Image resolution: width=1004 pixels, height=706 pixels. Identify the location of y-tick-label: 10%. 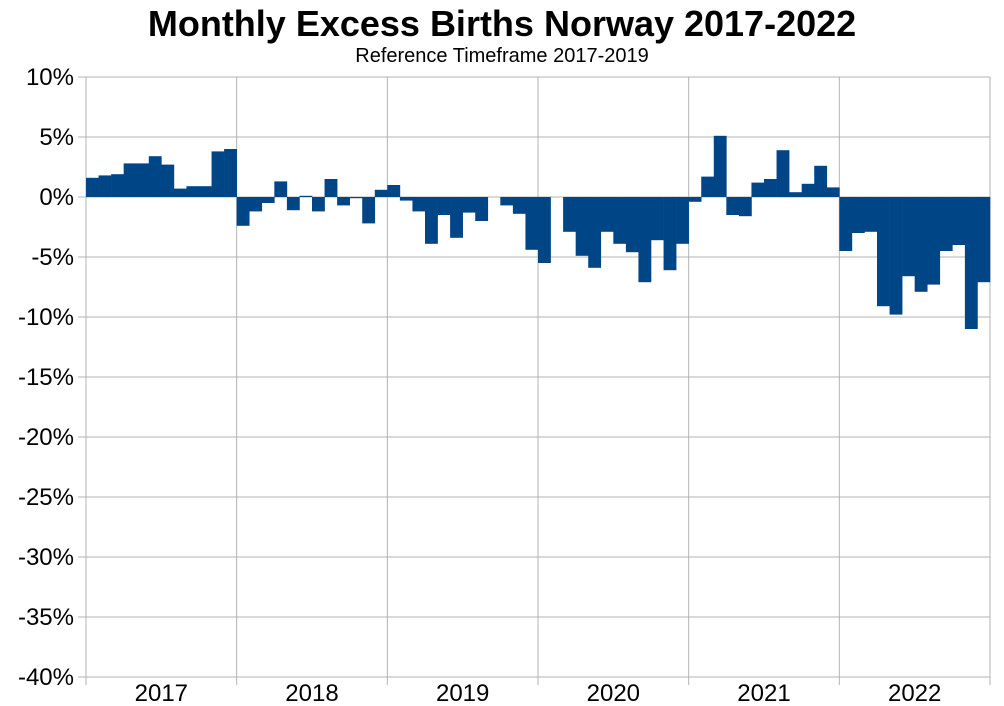
(50, 77).